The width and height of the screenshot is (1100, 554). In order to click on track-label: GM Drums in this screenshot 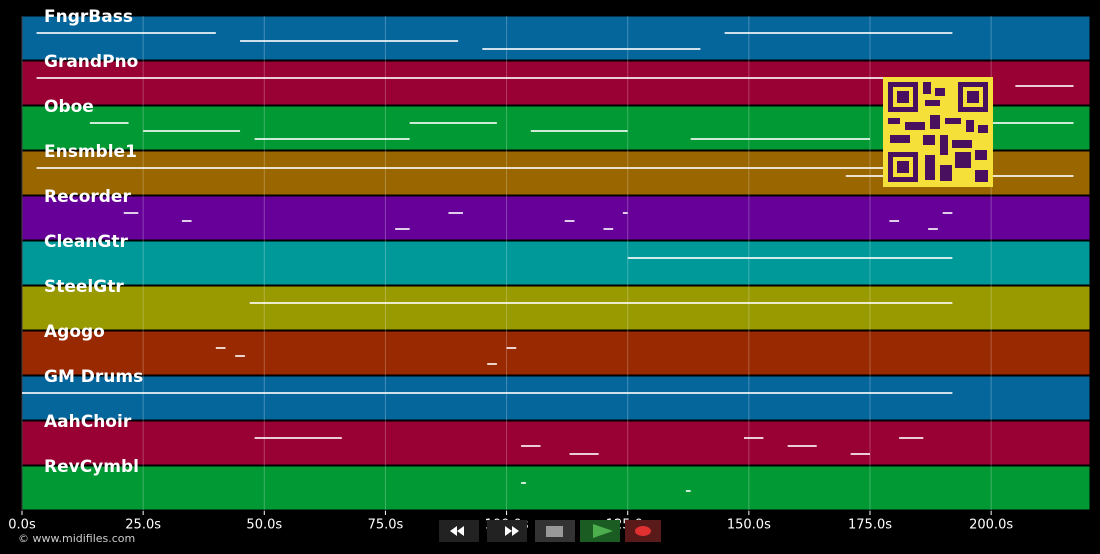, I will do `click(93, 377)`.